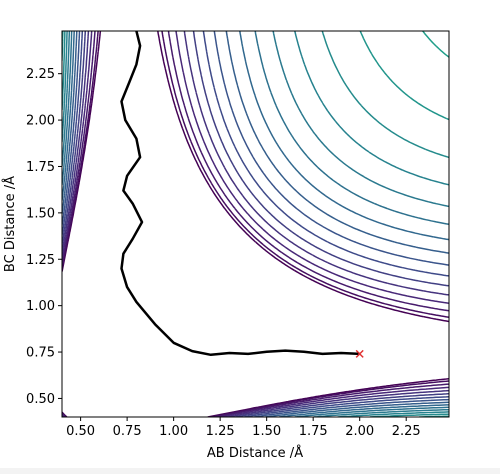 This screenshot has width=500, height=474. What do you see at coordinates (406, 431) in the screenshot?
I see `x-tick-label: 2.25` at bounding box center [406, 431].